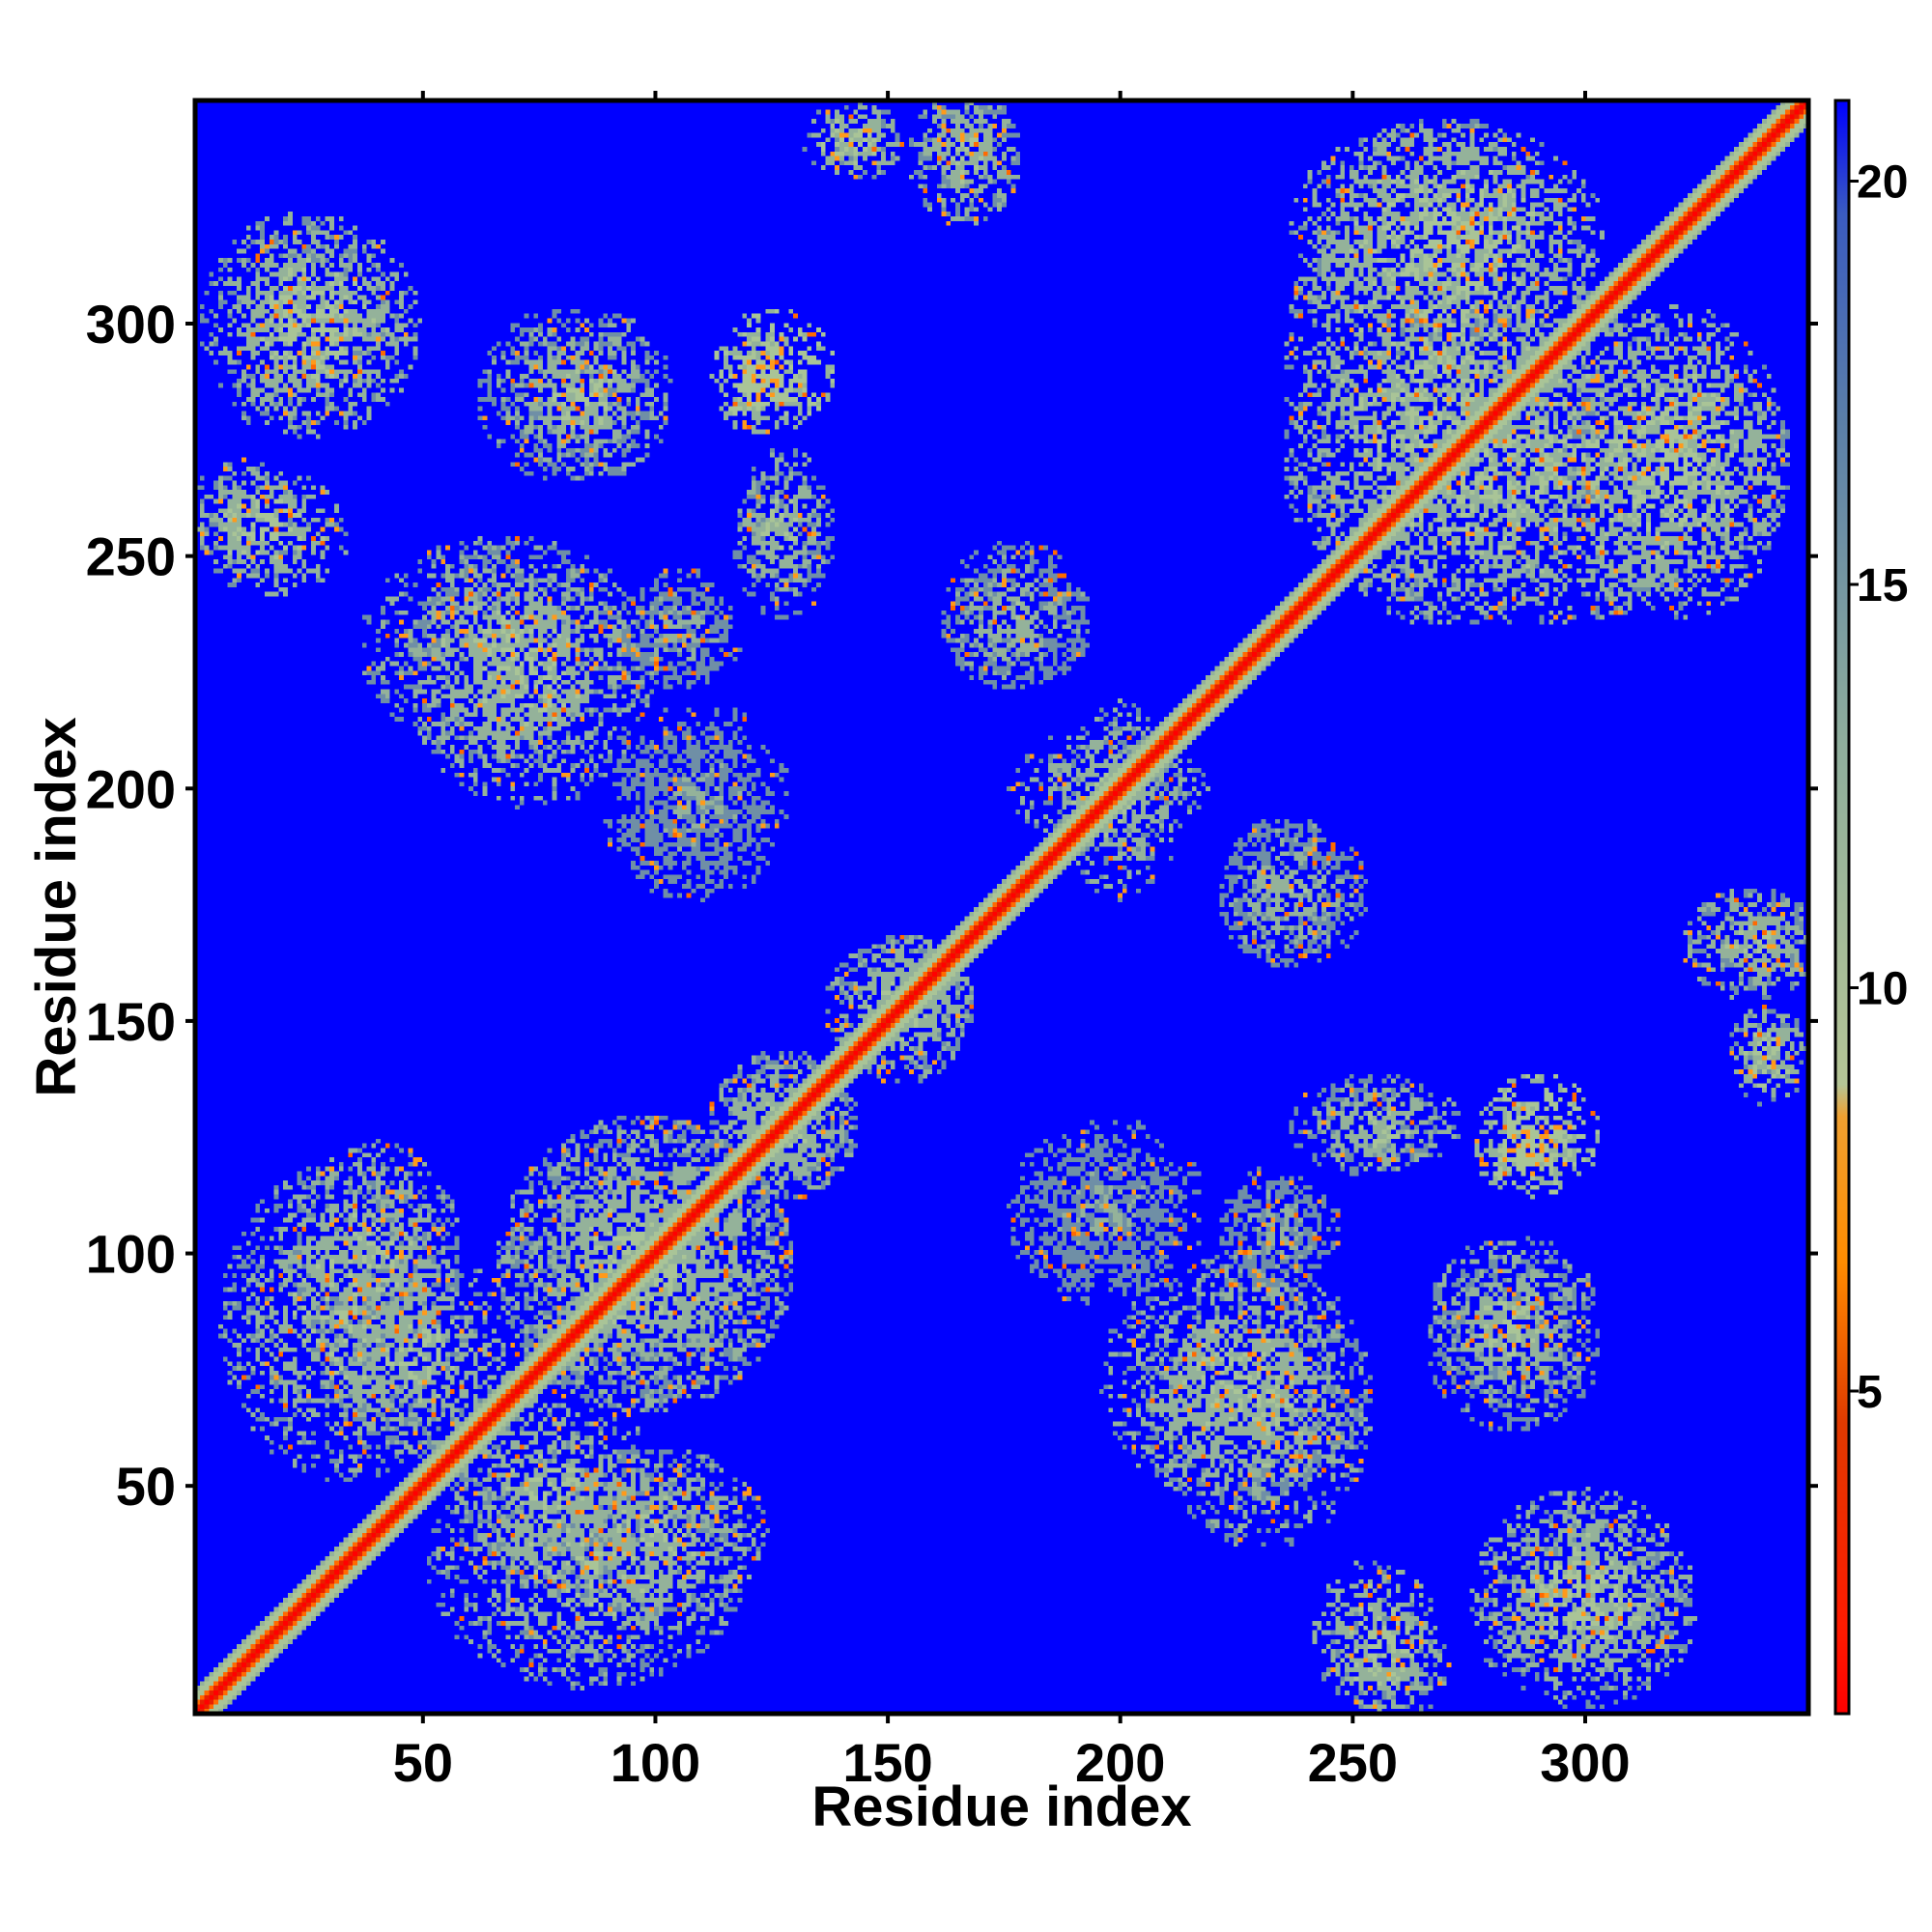 The image size is (1932, 1932). What do you see at coordinates (1882, 585) in the screenshot?
I see `colorbar-tick-label: 15` at bounding box center [1882, 585].